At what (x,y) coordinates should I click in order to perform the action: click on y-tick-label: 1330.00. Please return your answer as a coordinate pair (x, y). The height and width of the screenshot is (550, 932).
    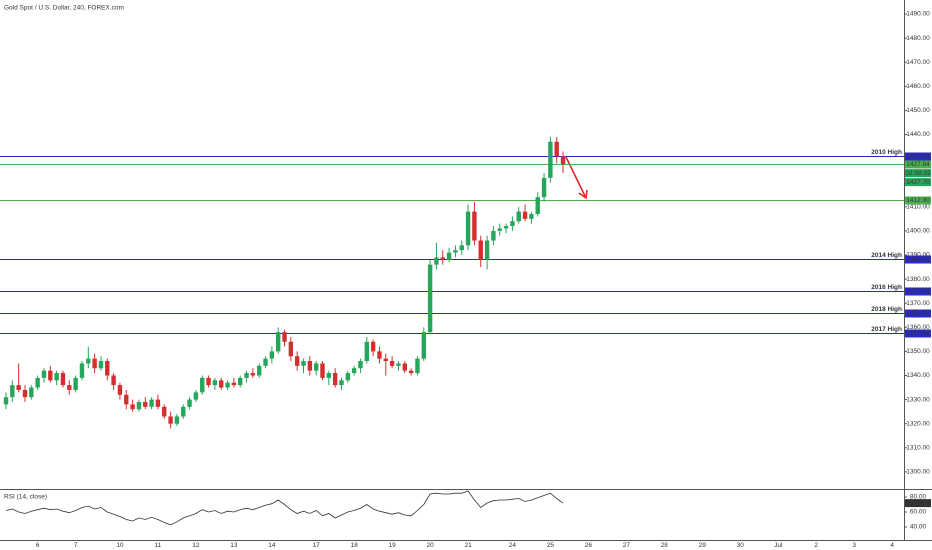
    Looking at the image, I should click on (918, 399).